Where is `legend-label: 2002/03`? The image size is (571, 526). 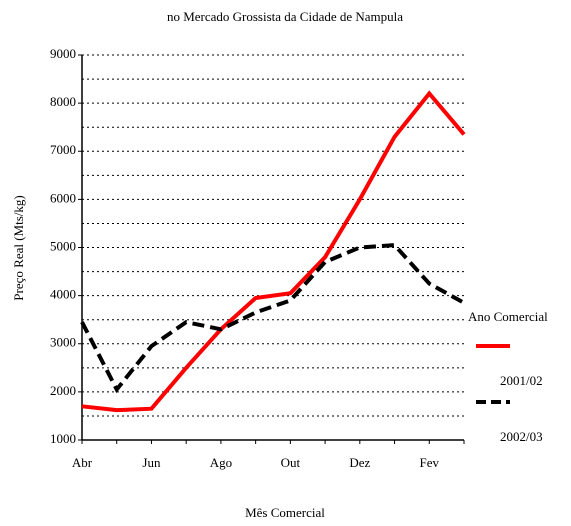 legend-label: 2002/03 is located at coordinates (521, 436).